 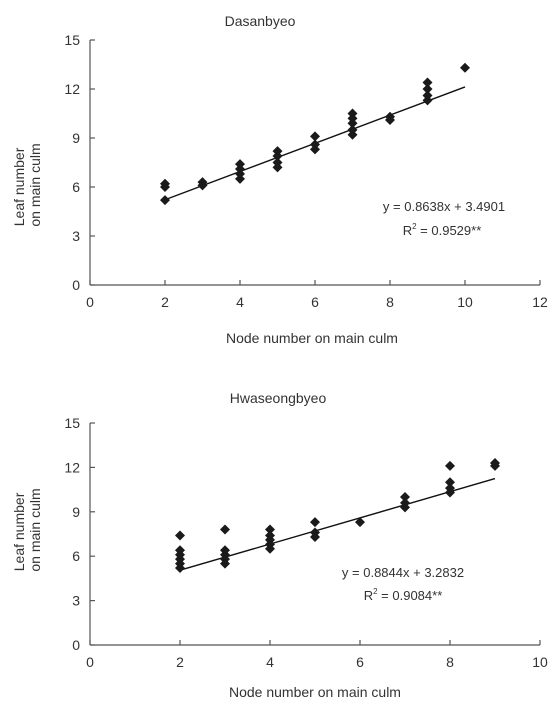 What do you see at coordinates (410, 595) in the screenshot?
I see `r-squared-value: = 0.9084**` at bounding box center [410, 595].